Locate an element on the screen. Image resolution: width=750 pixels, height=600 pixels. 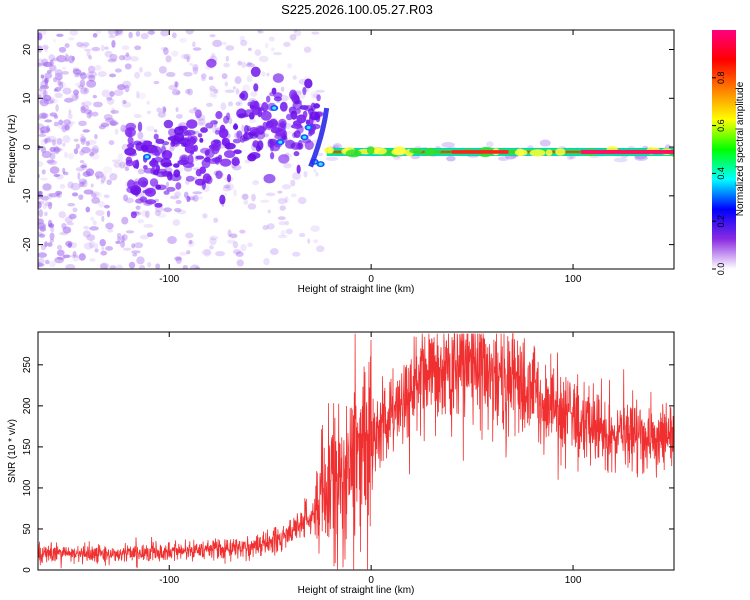
snr-y-tick-label: 150 is located at coordinates (27, 446).